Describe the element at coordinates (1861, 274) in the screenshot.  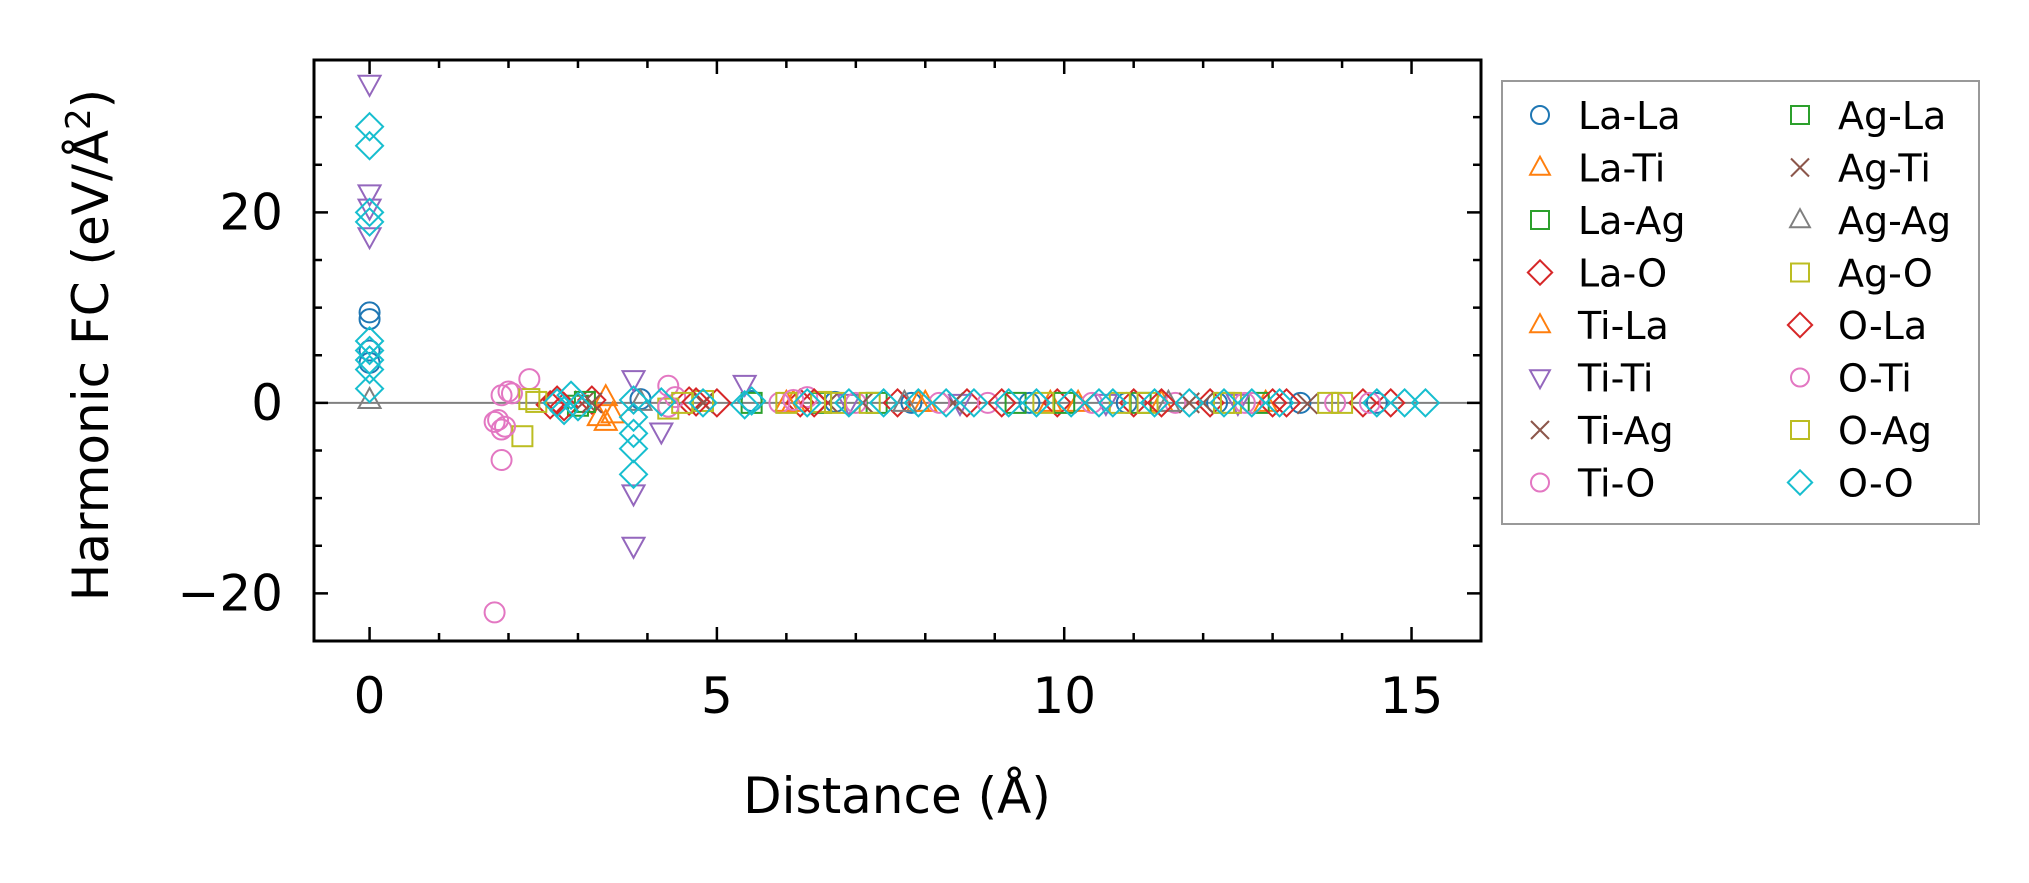
I see `legend-item: Ag-O` at that location.